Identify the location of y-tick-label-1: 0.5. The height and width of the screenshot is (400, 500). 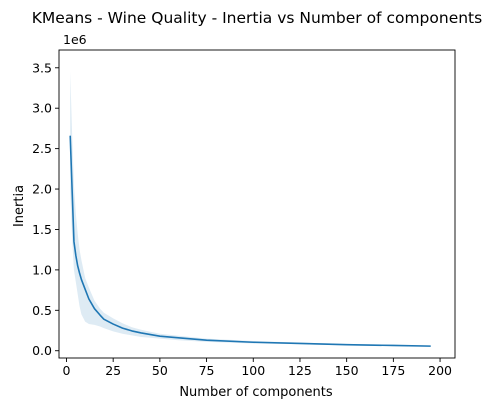
(42, 310).